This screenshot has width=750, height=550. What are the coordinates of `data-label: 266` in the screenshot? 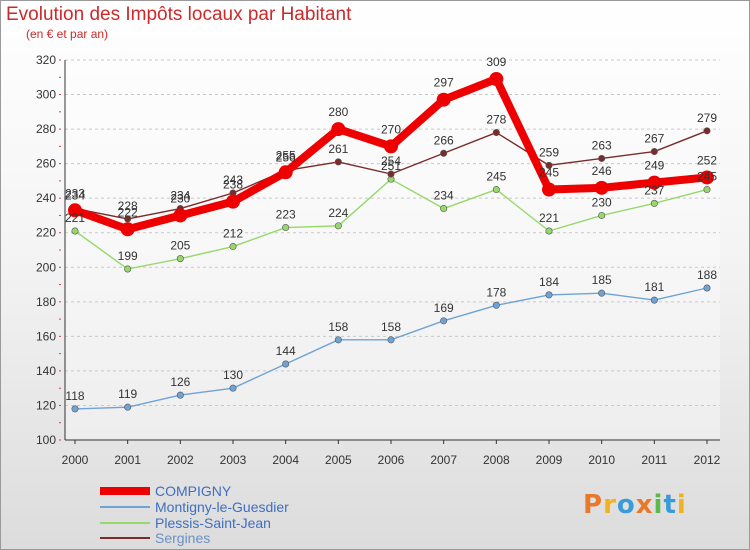 It's located at (444, 140).